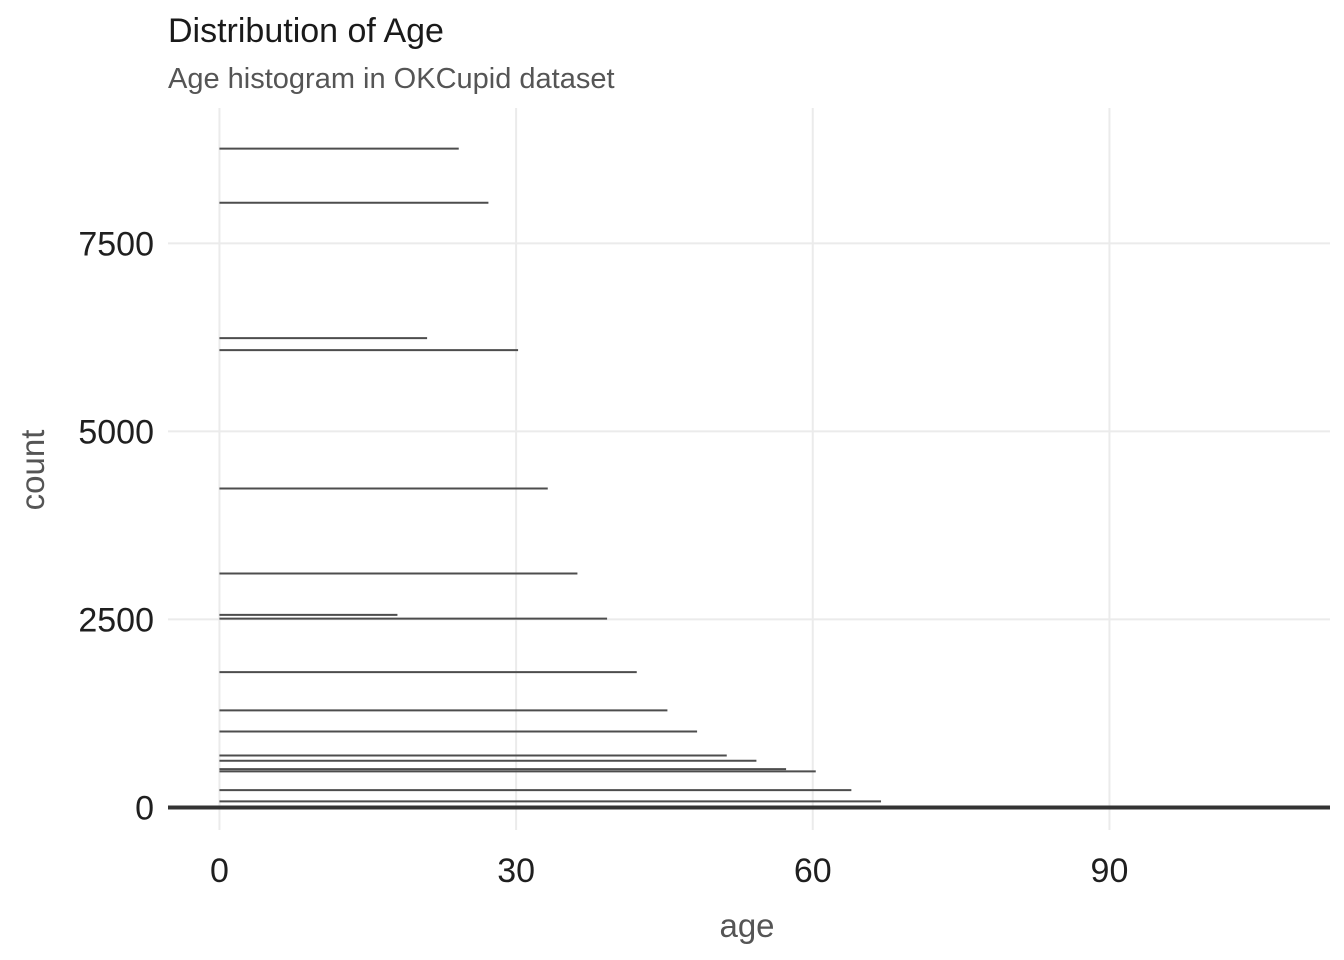 This screenshot has height=960, width=1344. What do you see at coordinates (391, 79) in the screenshot?
I see `chart-subtitle: Age histogram in OKCupid dataset` at bounding box center [391, 79].